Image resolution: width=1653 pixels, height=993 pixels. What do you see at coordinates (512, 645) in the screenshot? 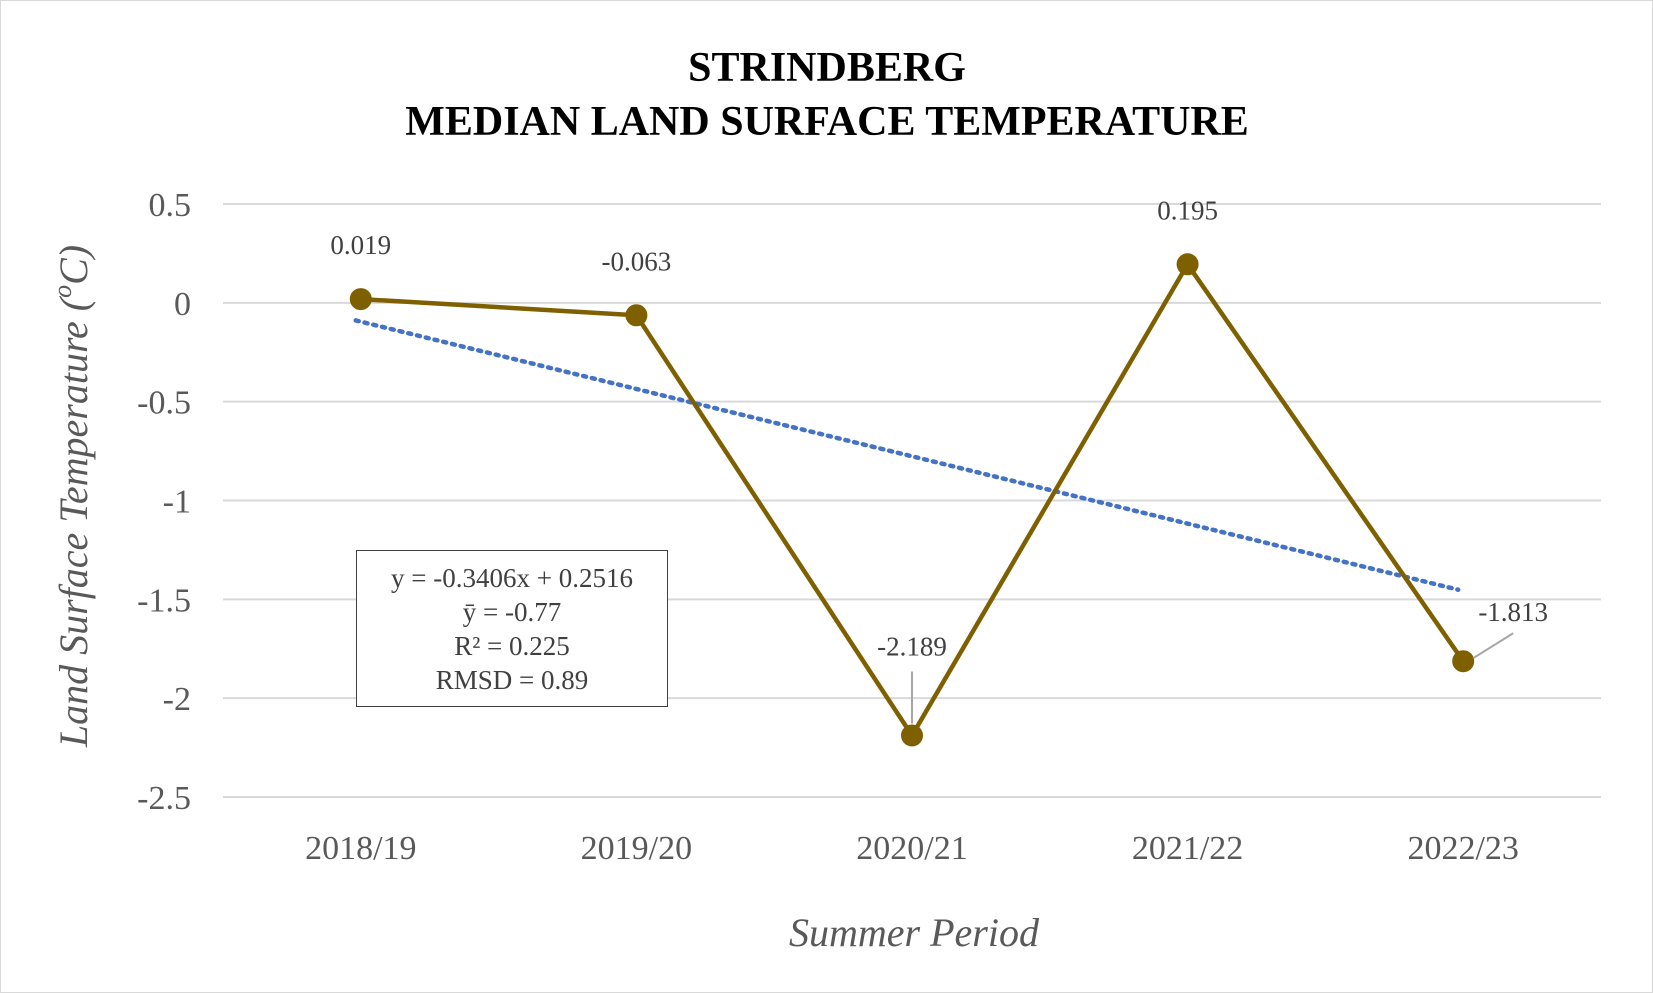
I see `r-squared: R² = 0.225` at bounding box center [512, 645].